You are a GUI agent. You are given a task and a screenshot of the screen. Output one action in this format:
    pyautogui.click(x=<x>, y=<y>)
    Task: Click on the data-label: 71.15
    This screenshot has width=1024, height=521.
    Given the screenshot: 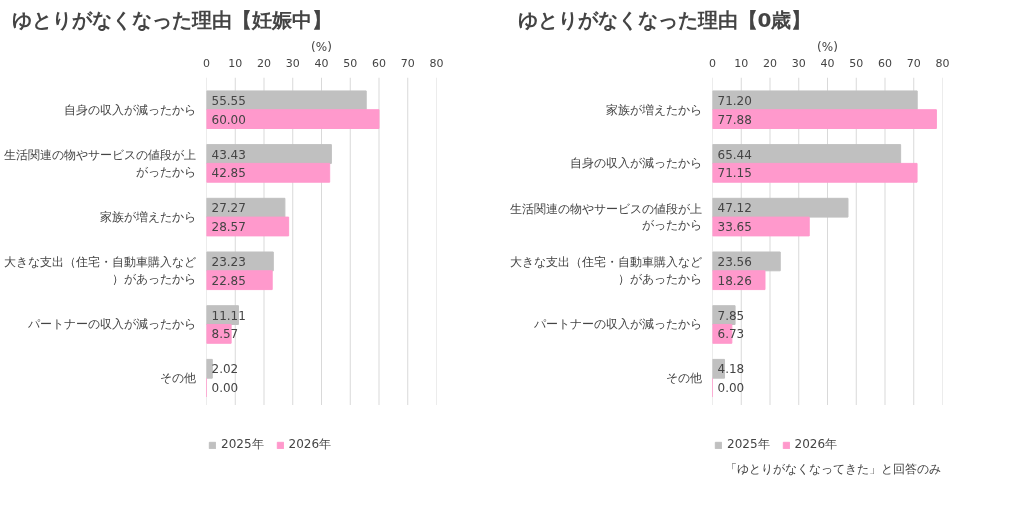 What is the action you would take?
    pyautogui.click(x=734, y=173)
    